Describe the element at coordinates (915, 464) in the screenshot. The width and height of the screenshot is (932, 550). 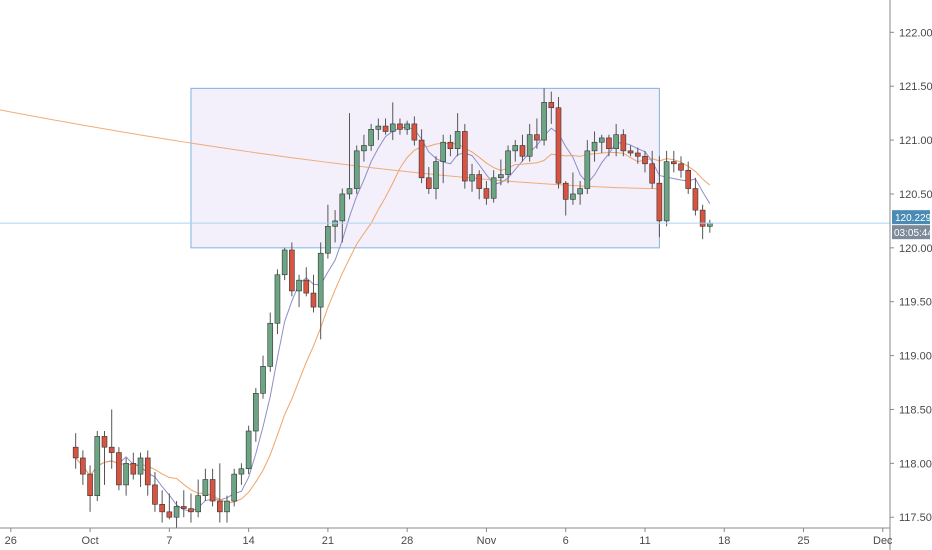
I see `price-tick-label: 118.000` at that location.